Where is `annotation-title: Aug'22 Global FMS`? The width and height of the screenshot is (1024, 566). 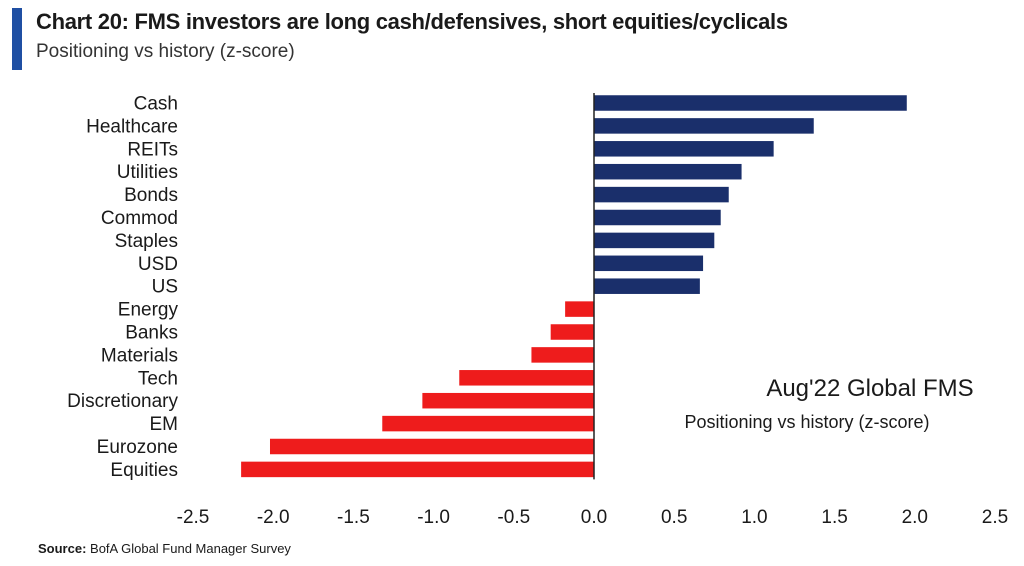 annotation-title: Aug'22 Global FMS is located at coordinates (869, 388).